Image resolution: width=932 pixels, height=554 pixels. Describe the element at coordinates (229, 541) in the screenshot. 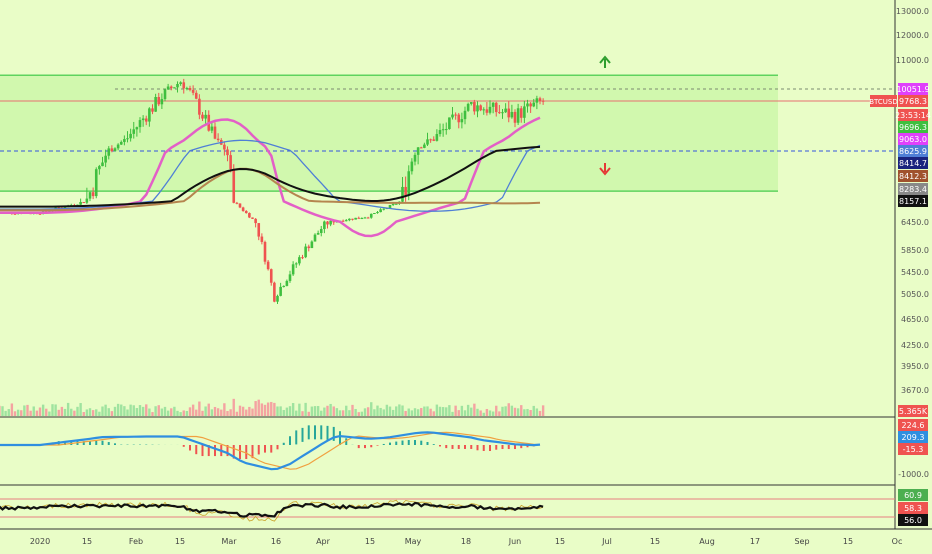

I see `date-tick-label: Mar` at that location.